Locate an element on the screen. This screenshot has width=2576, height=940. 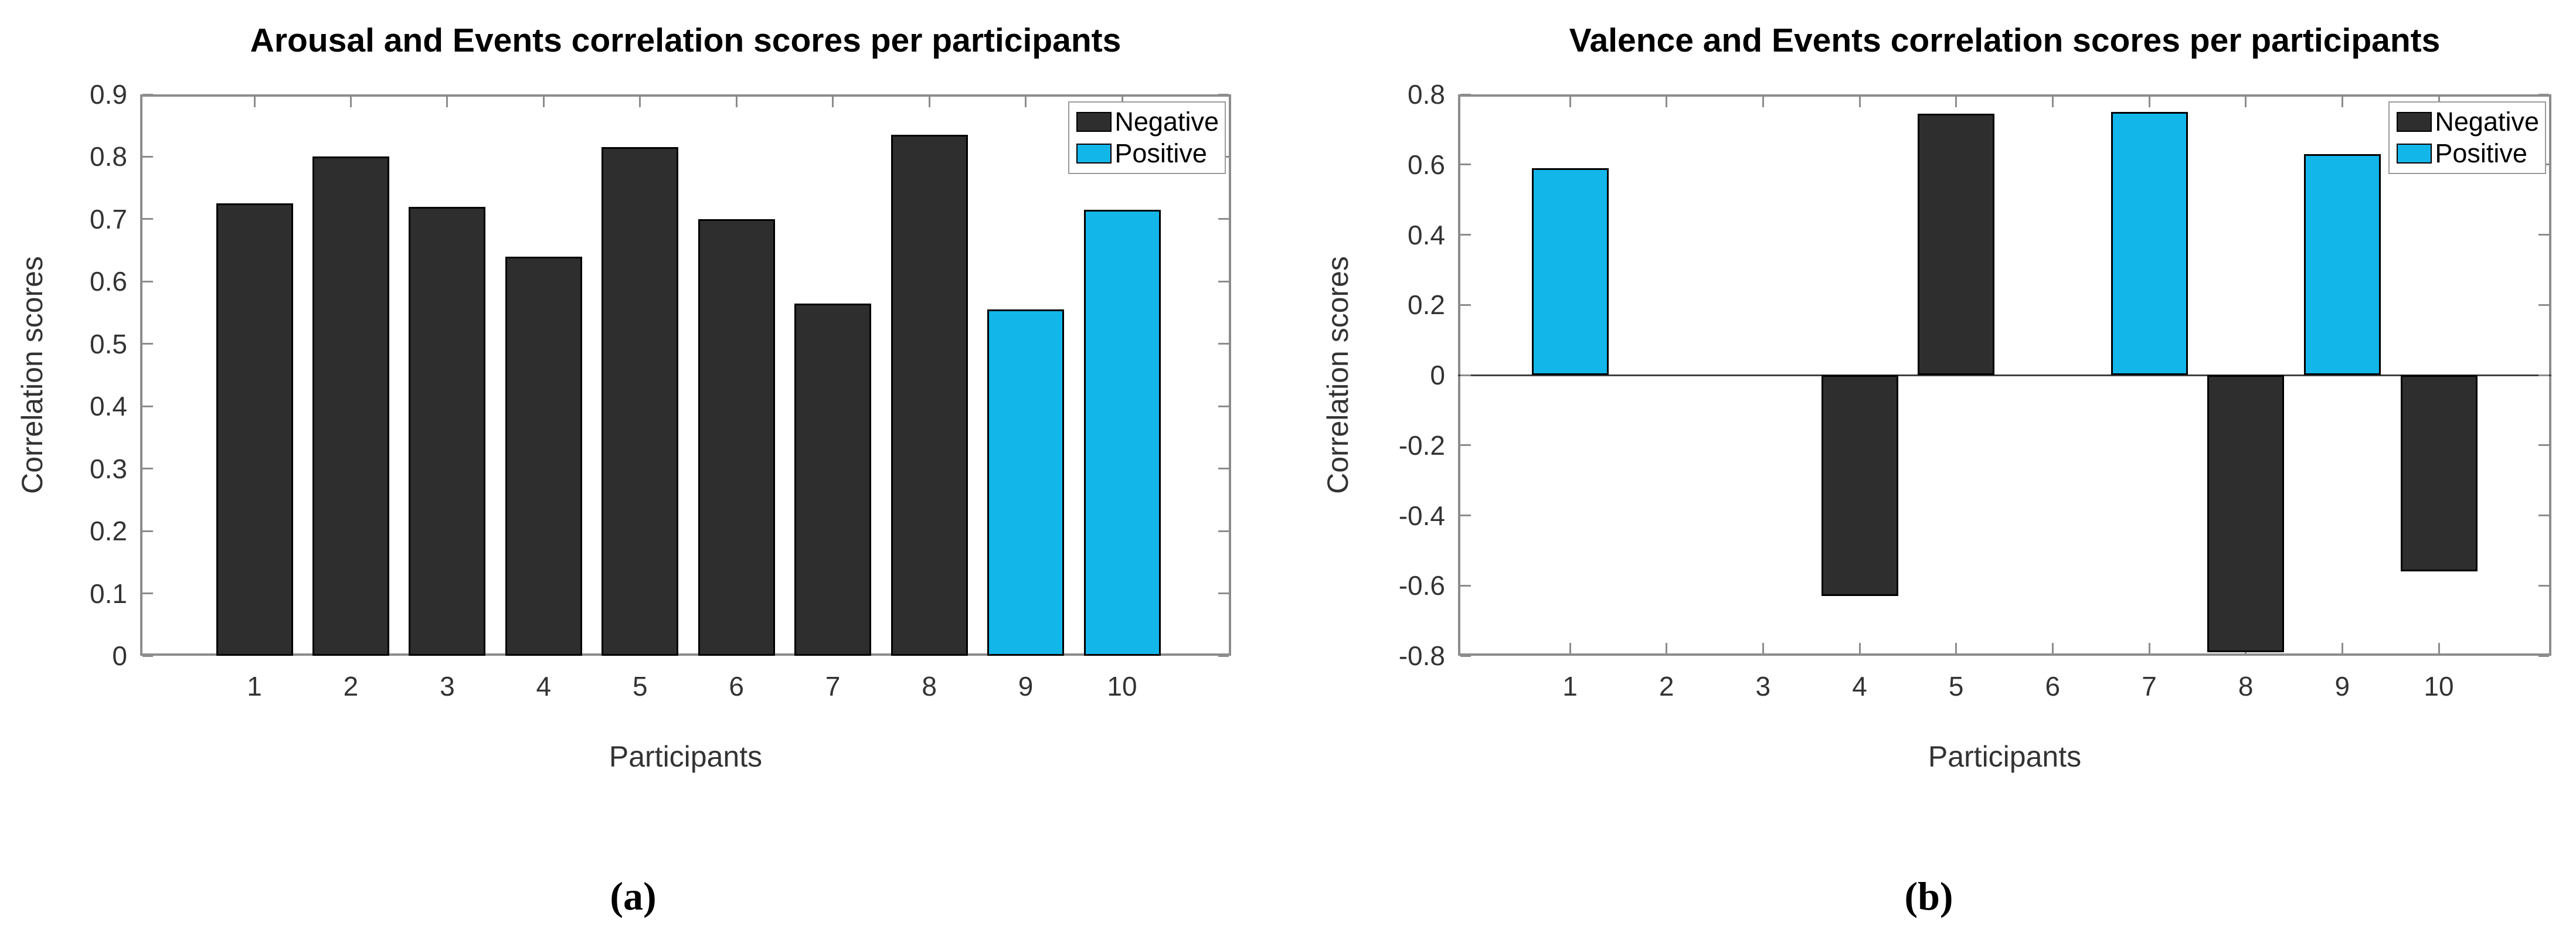
y-tick-label: 0.1 is located at coordinates (109, 593).